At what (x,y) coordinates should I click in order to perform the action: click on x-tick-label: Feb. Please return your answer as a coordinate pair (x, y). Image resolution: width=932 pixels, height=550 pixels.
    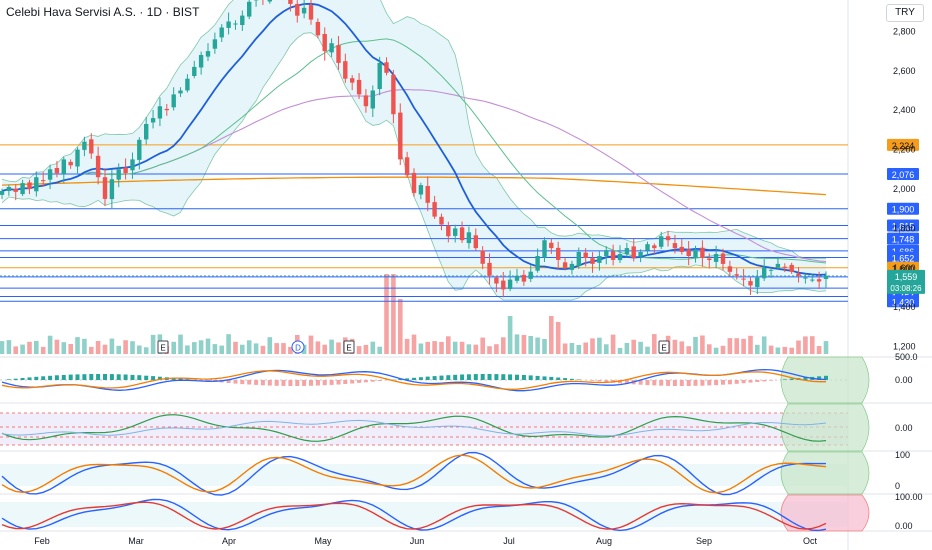
    Looking at the image, I should click on (42, 541).